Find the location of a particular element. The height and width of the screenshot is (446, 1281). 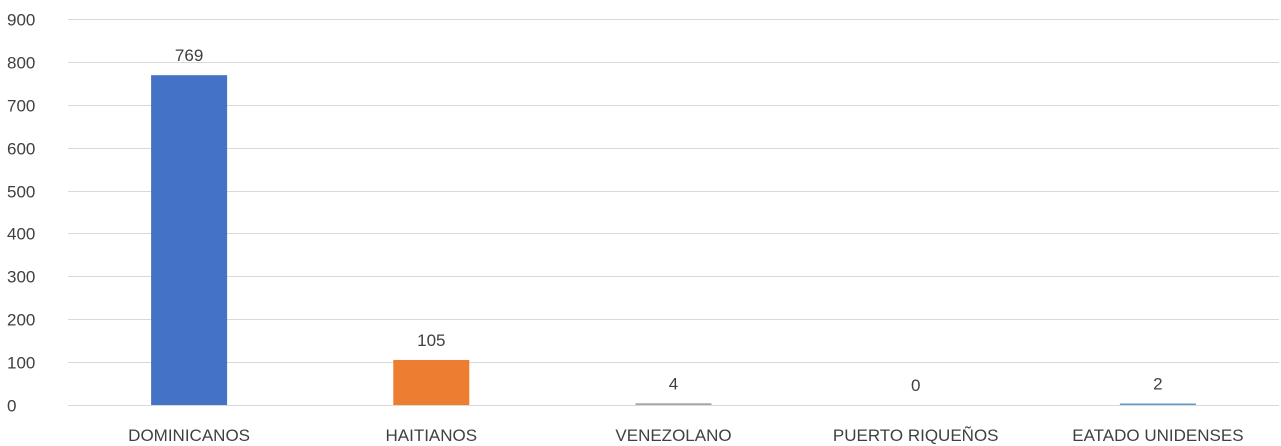

x-category-label-eatado-unidenses: EATADO UNIDENSES is located at coordinates (1157, 435).